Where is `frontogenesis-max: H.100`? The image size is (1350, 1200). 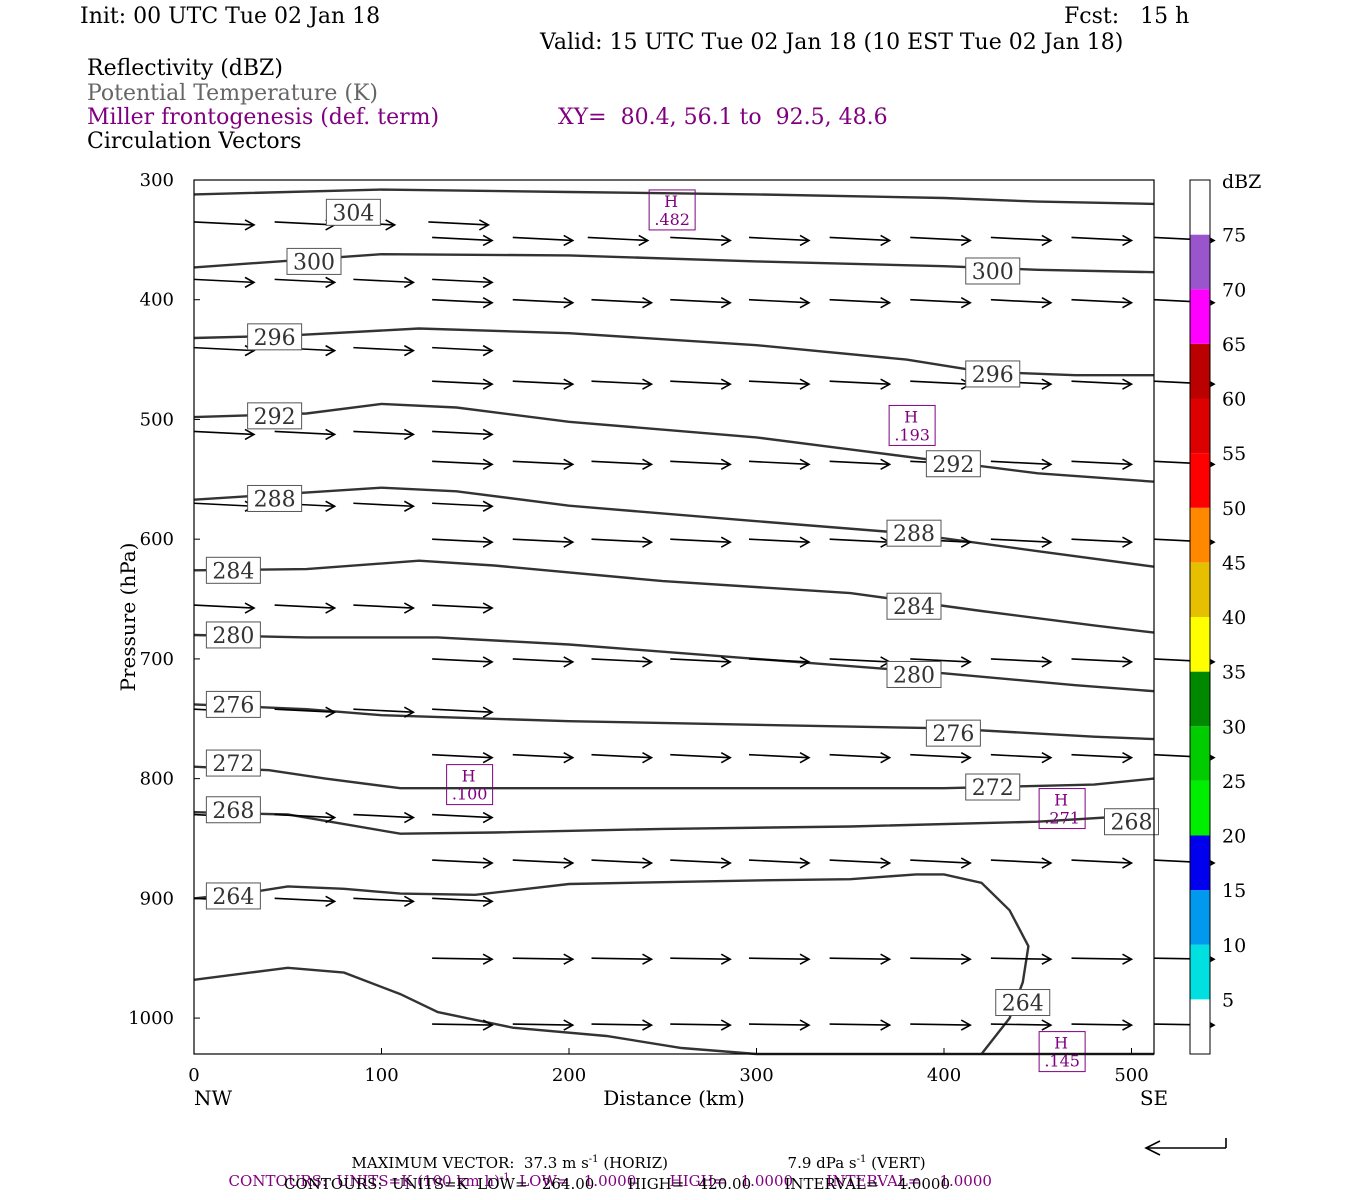 frontogenesis-max: H.100 is located at coordinates (470, 785).